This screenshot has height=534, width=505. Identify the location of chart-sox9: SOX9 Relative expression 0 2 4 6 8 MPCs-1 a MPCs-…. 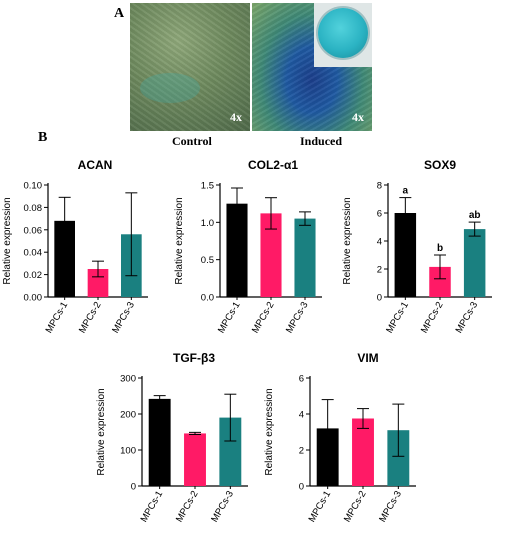
(417, 246).